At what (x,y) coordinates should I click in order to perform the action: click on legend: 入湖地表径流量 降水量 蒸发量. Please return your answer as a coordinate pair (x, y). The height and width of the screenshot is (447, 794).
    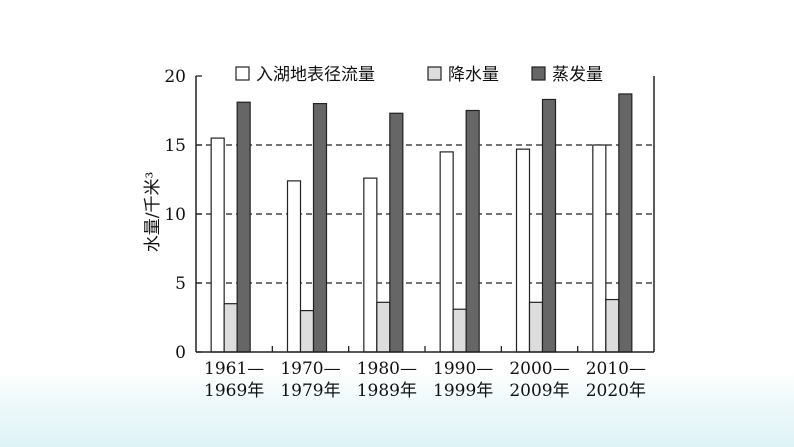
    Looking at the image, I should click on (419, 75).